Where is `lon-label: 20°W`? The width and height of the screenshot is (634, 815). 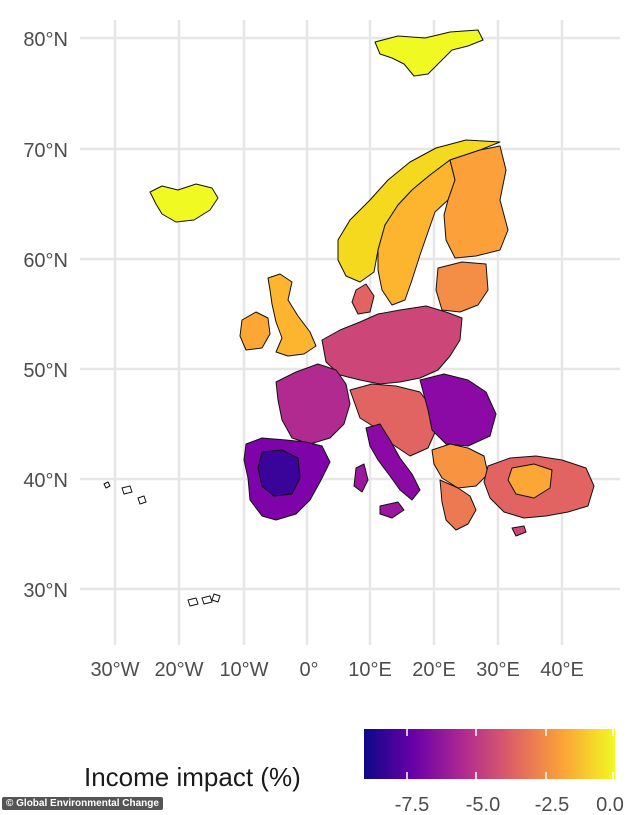 lon-label: 20°W is located at coordinates (178, 670).